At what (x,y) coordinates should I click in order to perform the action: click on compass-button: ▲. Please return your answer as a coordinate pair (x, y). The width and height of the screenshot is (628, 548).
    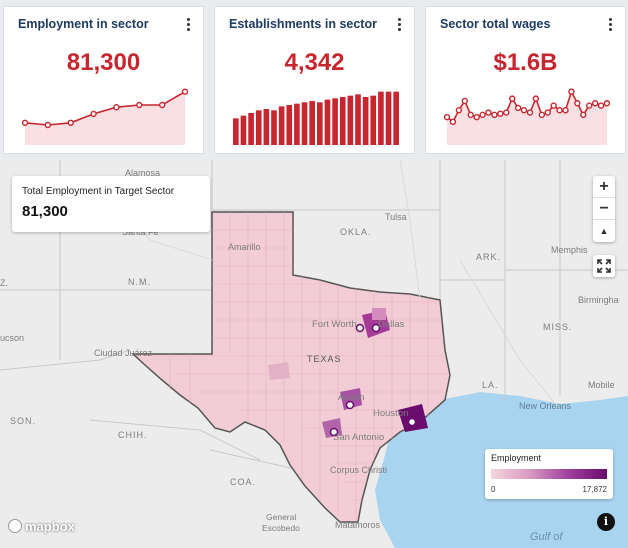
    Looking at the image, I should click on (604, 231).